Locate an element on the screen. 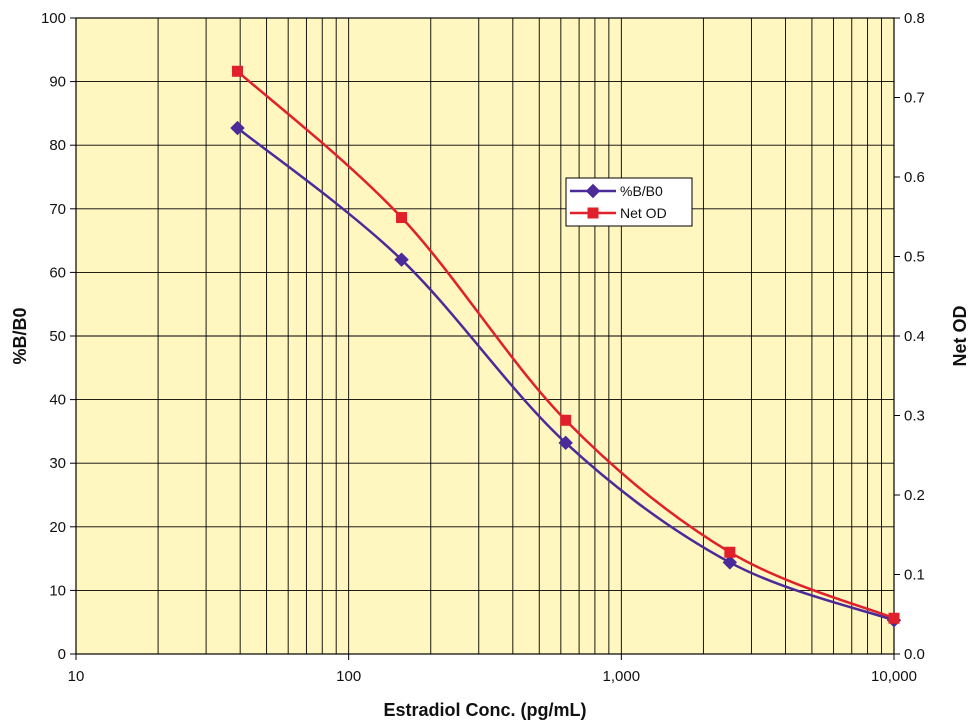 The image size is (976, 728). y2-tick-label: 0.2 is located at coordinates (914, 495).